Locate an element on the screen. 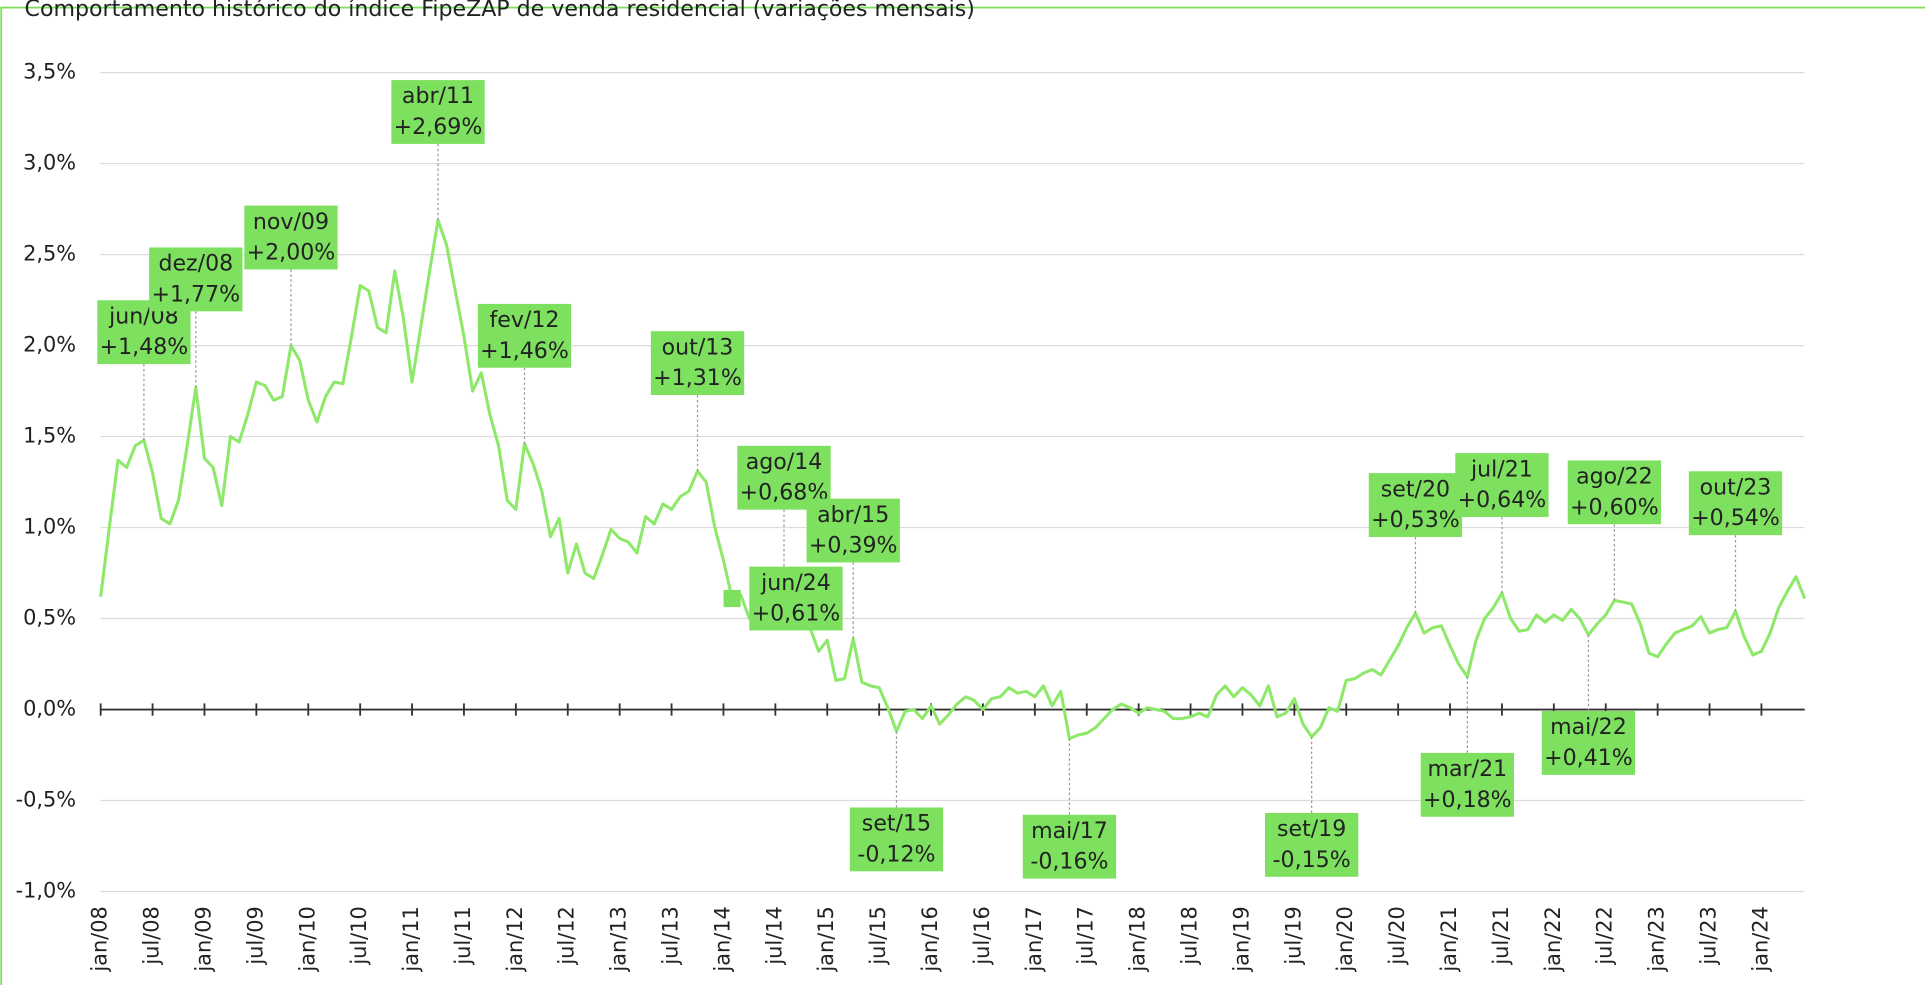  x-tick-label: jul/22 is located at coordinates (1605, 935).